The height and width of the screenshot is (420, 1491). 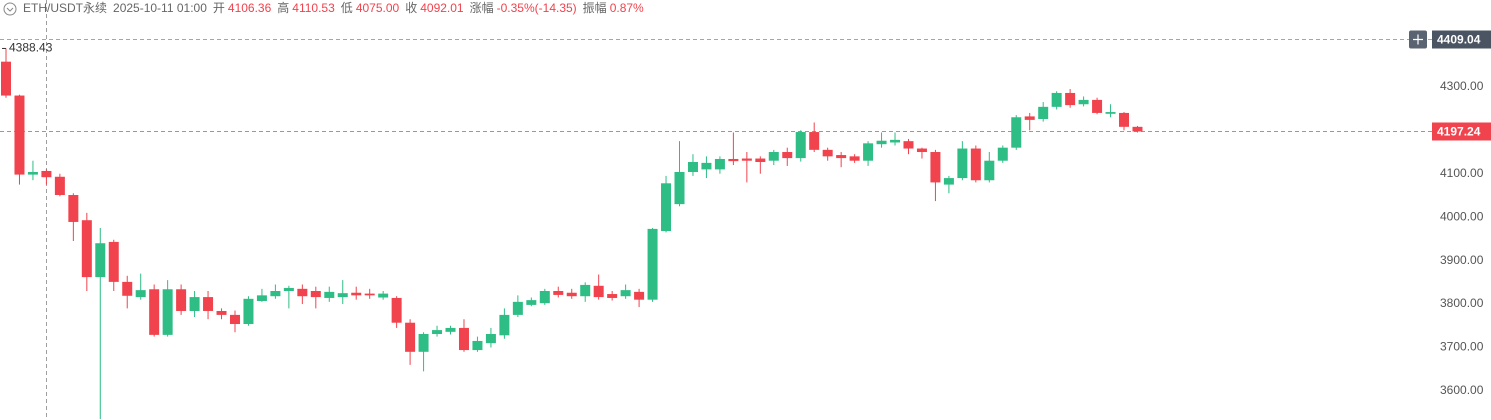 What do you see at coordinates (1462, 260) in the screenshot?
I see `y-tick-label: 3900.00` at bounding box center [1462, 260].